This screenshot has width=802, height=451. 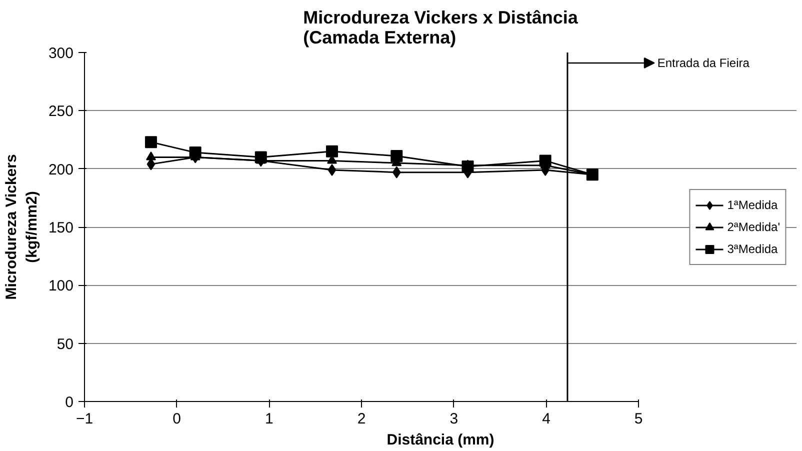 What do you see at coordinates (752, 249) in the screenshot?
I see `legend-label: 3ªMedida` at bounding box center [752, 249].